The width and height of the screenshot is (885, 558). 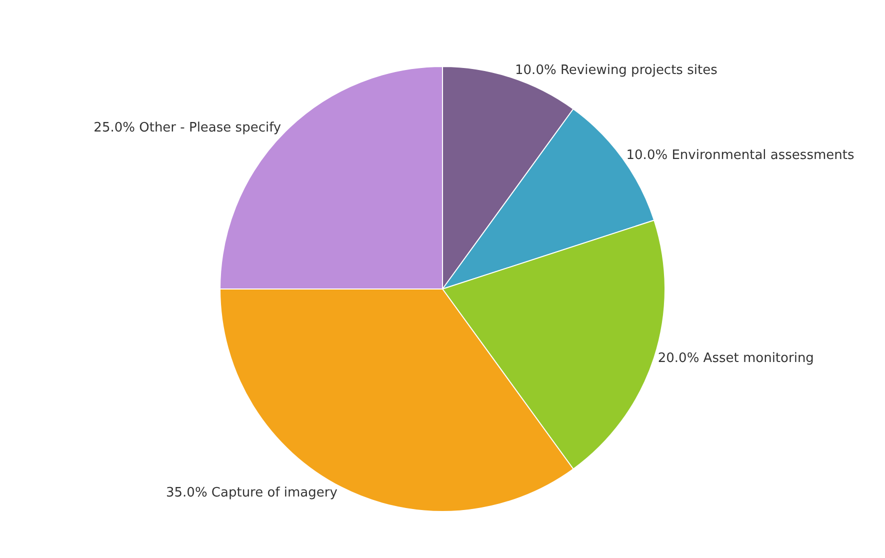 What do you see at coordinates (616, 70) in the screenshot?
I see `slice-label: 10.0% Reviewing projects sites` at bounding box center [616, 70].